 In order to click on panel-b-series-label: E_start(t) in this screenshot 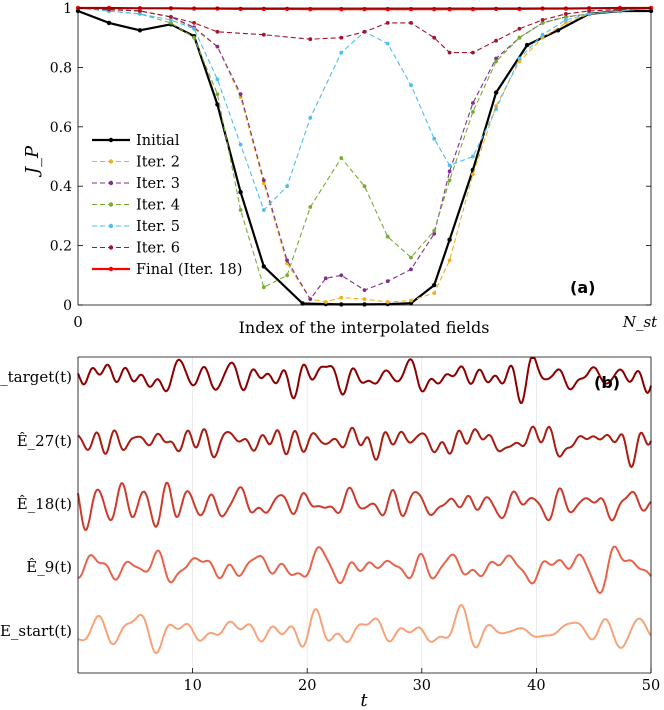, I will do `click(36, 631)`.